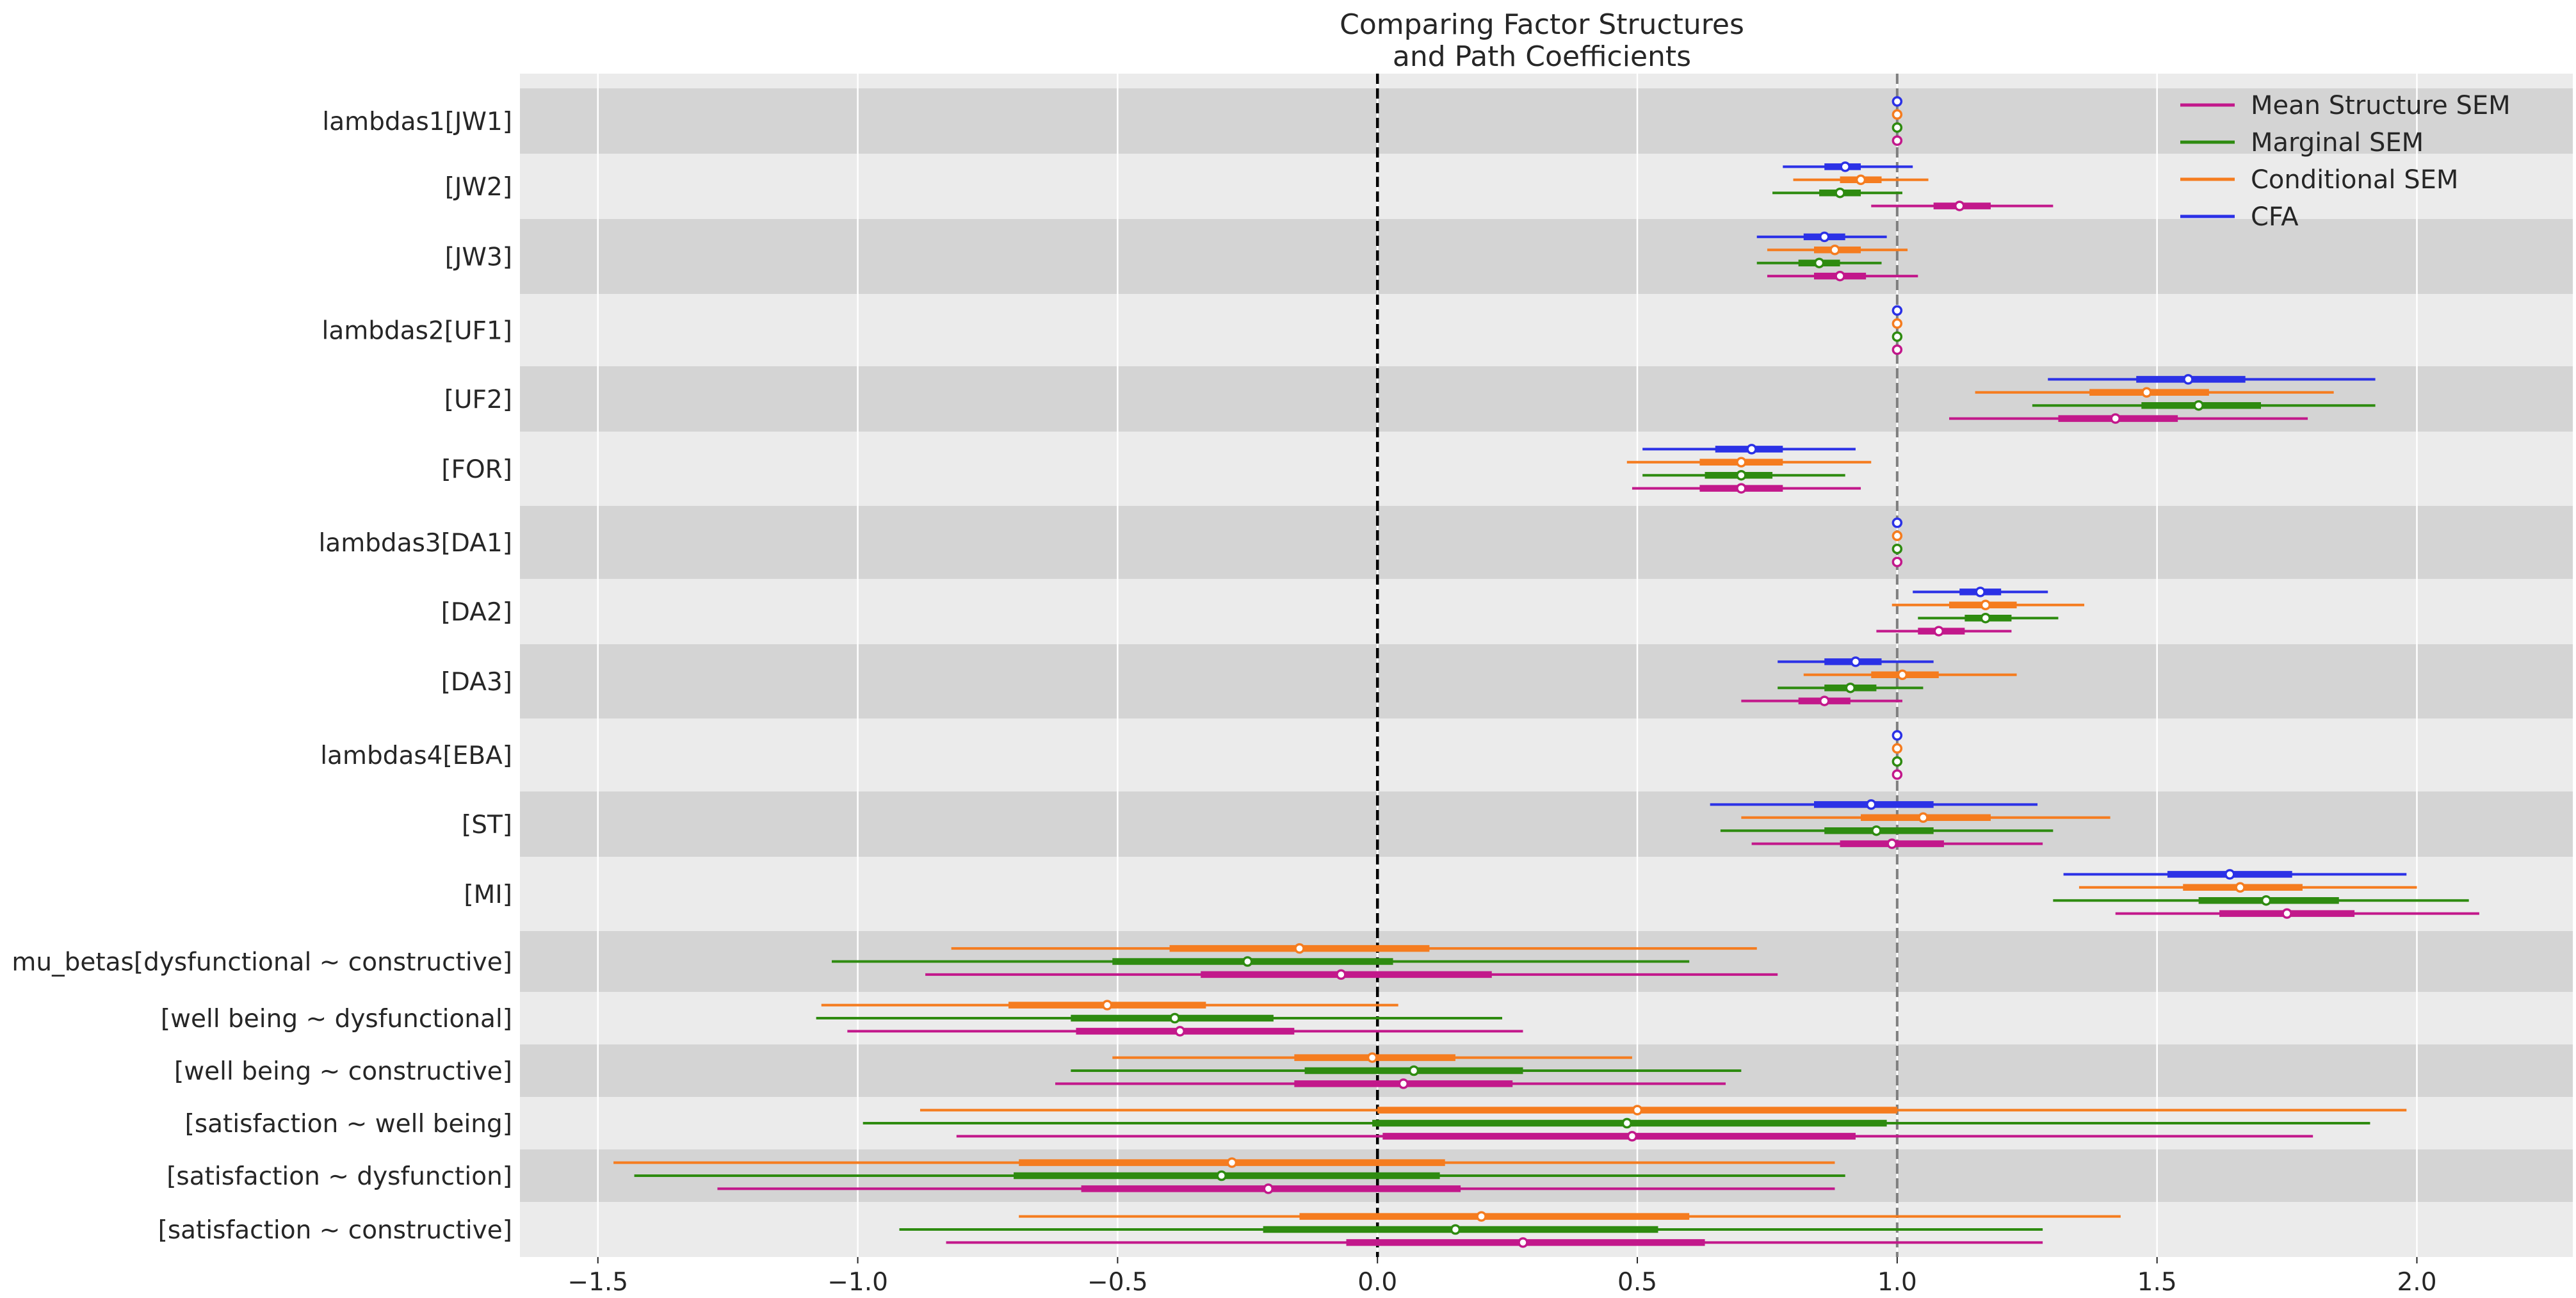 This screenshot has height=1298, width=2576. Describe the element at coordinates (2275, 217) in the screenshot. I see `legend-label: CFA` at that location.